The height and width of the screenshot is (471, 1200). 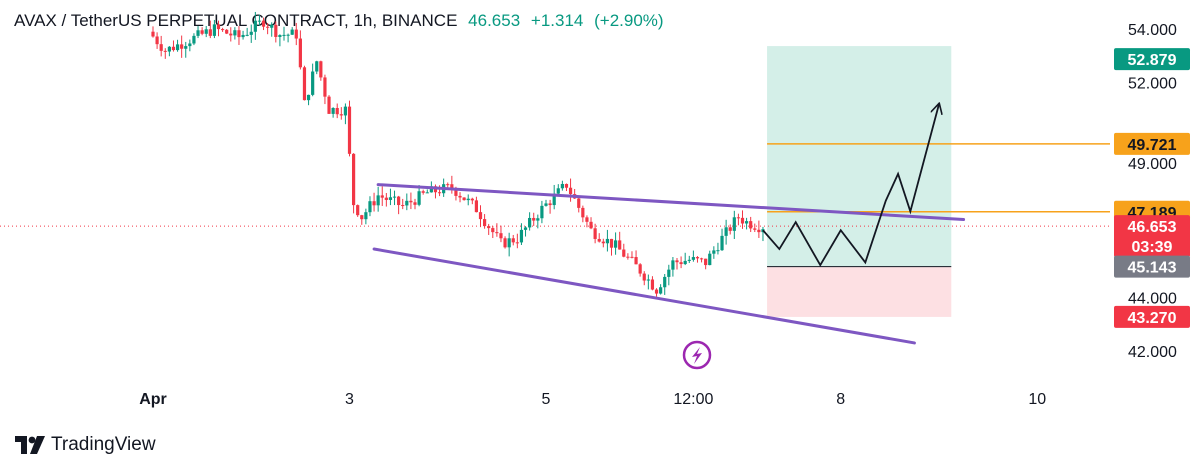 I want to click on interval-label: 1h, so click(x=363, y=20).